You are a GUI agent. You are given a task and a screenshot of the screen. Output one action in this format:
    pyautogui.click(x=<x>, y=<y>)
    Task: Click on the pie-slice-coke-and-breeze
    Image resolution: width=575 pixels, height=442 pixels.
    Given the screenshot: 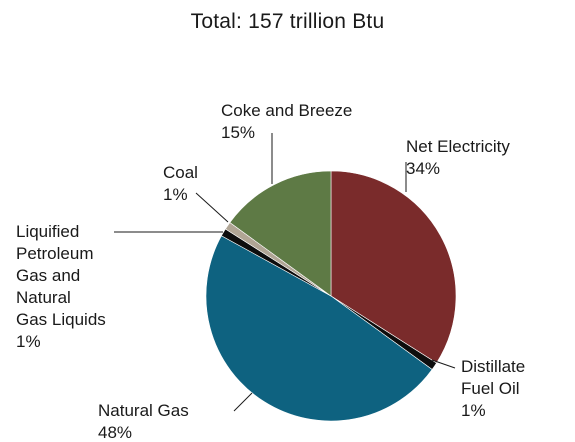 What is the action you would take?
    pyautogui.click(x=280, y=233)
    